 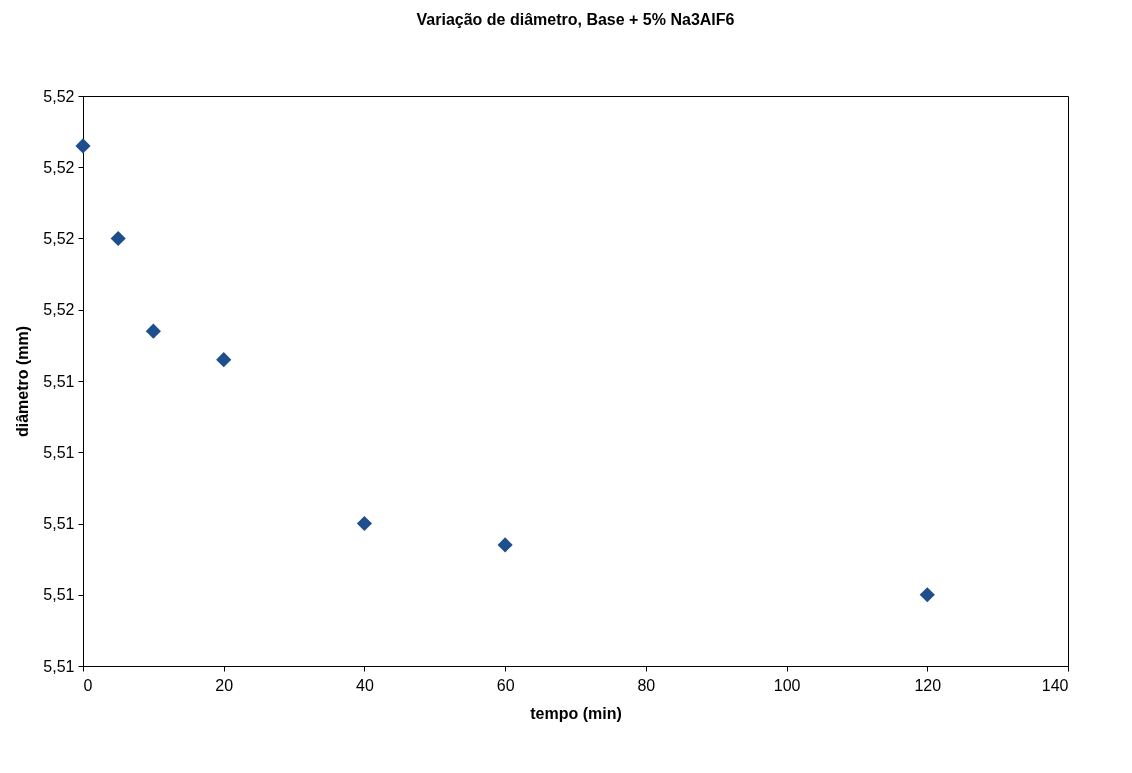 What do you see at coordinates (576, 713) in the screenshot?
I see `x-axis-title: tempo (min)` at bounding box center [576, 713].